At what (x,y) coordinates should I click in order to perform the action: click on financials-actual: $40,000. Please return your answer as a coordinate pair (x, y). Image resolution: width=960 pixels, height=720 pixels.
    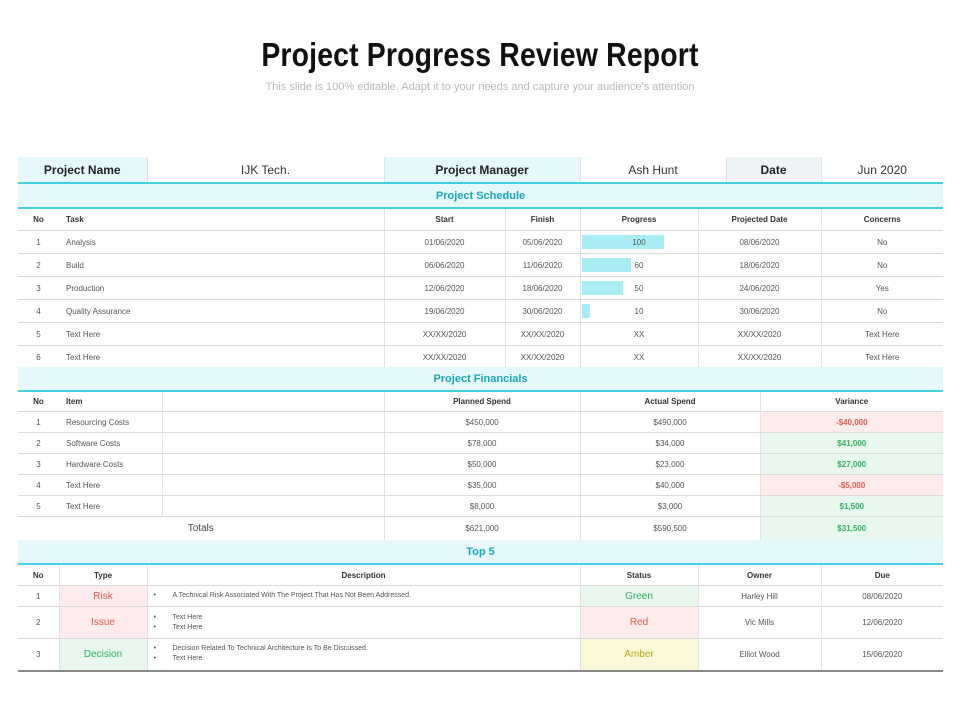
    Looking at the image, I should click on (669, 485).